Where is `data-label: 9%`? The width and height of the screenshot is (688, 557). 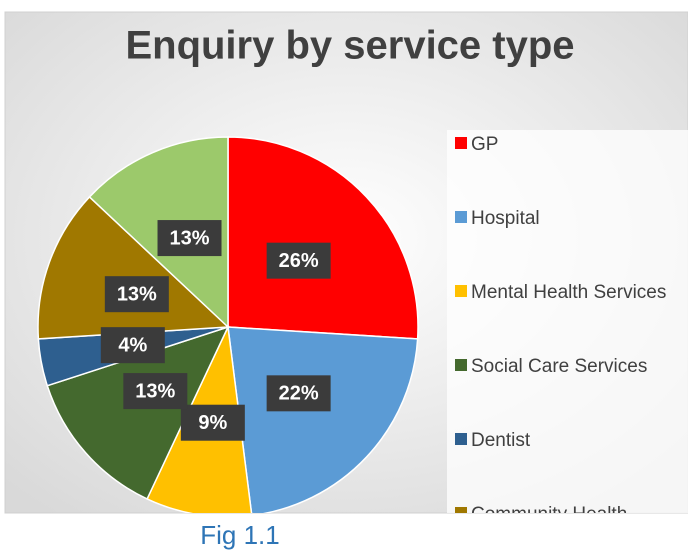
data-label: 9% is located at coordinates (212, 423).